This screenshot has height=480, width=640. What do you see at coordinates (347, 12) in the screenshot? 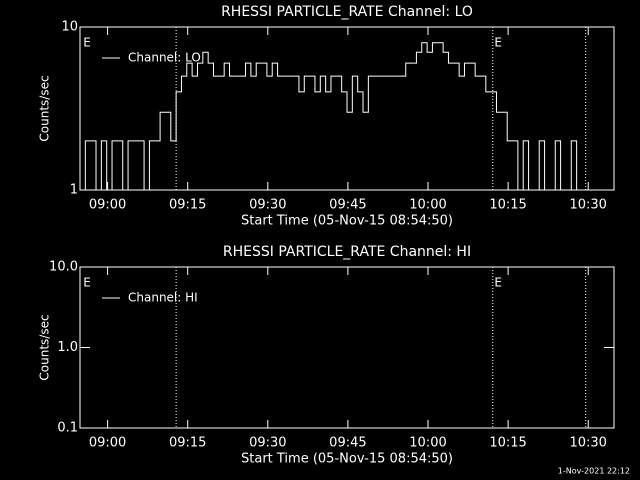
I see `chart-title: RHESSI PARTICLE_RATE Channel: LO` at bounding box center [347, 12].